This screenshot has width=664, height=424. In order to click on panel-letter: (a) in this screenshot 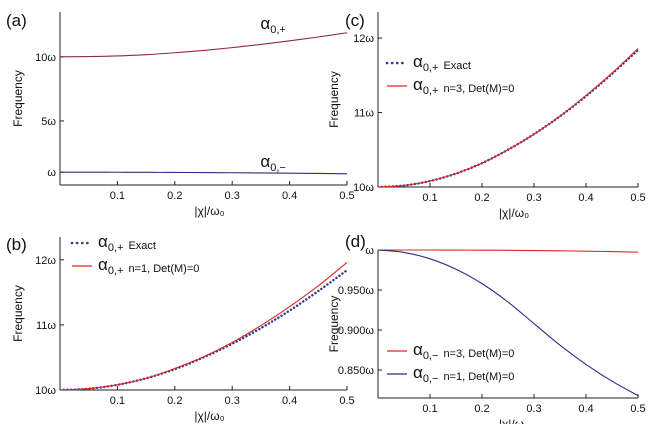, I will do `click(16, 20)`.